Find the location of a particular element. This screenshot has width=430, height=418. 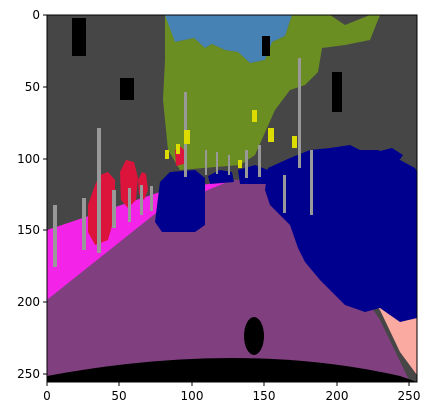

vehicle-bump is located at coordinates (389, 156).